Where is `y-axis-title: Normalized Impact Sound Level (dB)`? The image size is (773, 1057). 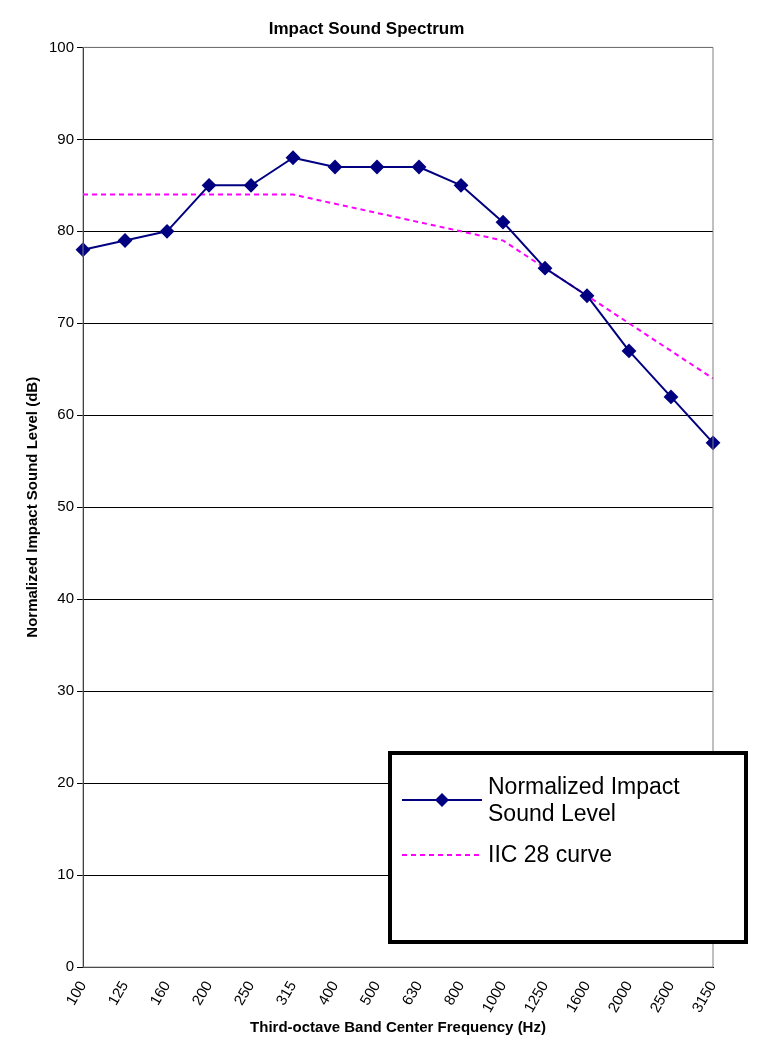 y-axis-title: Normalized Impact Sound Level (dB) is located at coordinates (32, 507).